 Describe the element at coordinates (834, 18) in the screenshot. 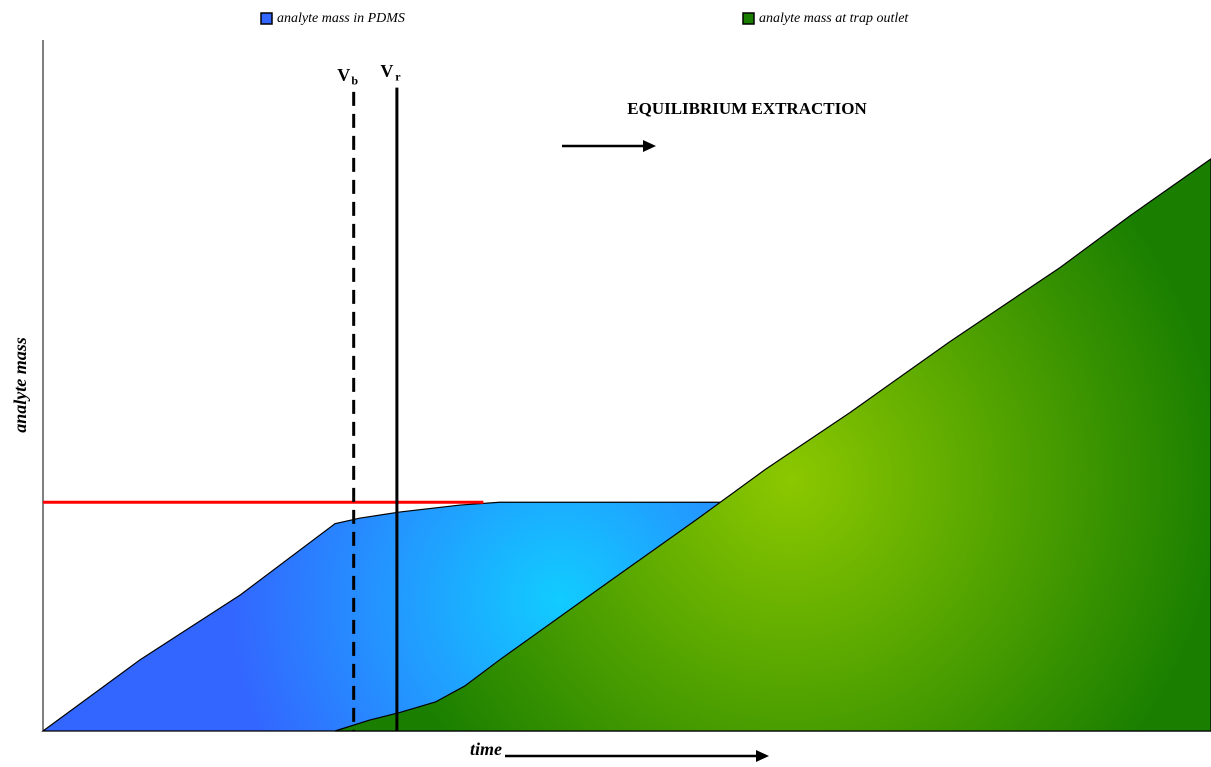

I see `legend-label: analyte mass at trap outlet` at that location.